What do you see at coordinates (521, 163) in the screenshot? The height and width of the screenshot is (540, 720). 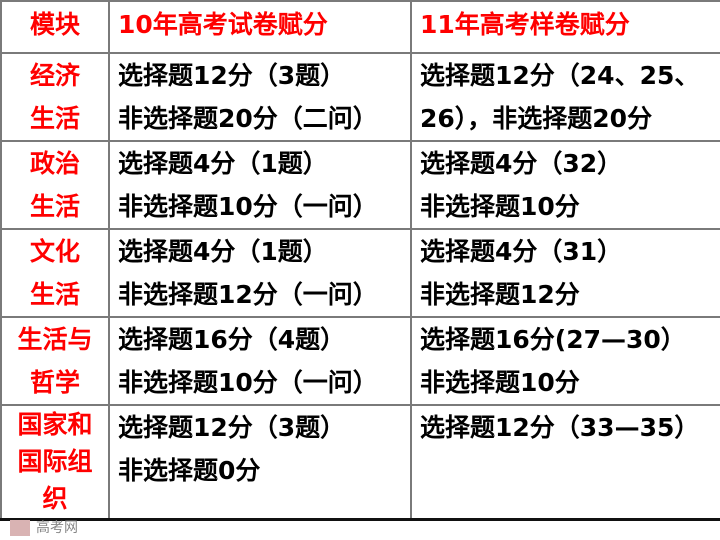 I see `cell-line: 选择题4分（32）` at bounding box center [521, 163].